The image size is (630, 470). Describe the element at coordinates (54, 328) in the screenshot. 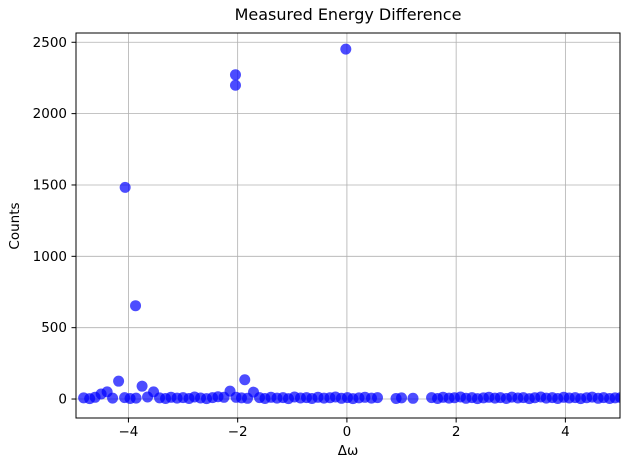

I see `y-tick-label: 500` at that location.